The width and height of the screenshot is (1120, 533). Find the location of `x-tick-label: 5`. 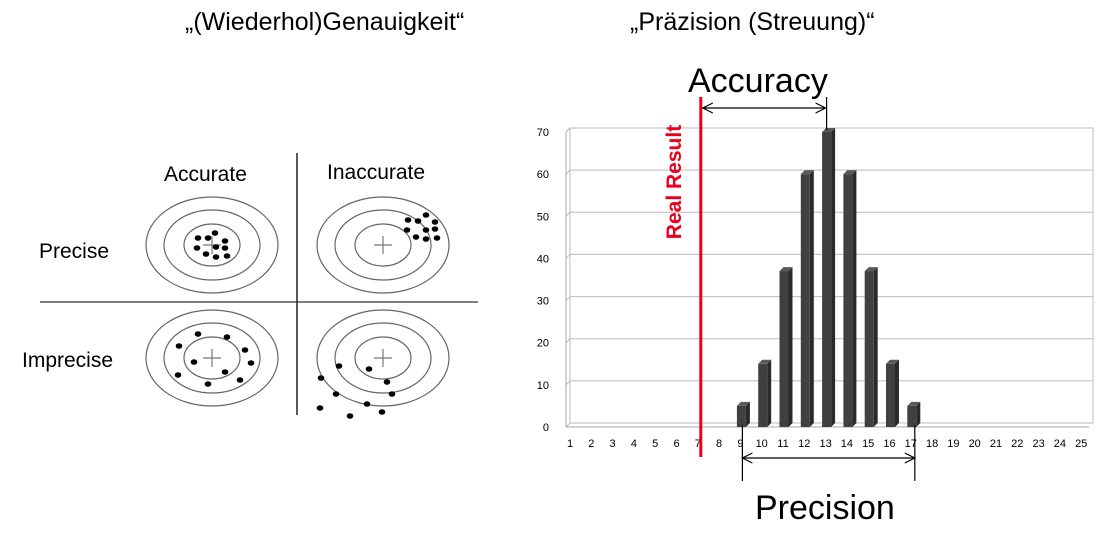

x-tick-label: 5 is located at coordinates (655, 444).